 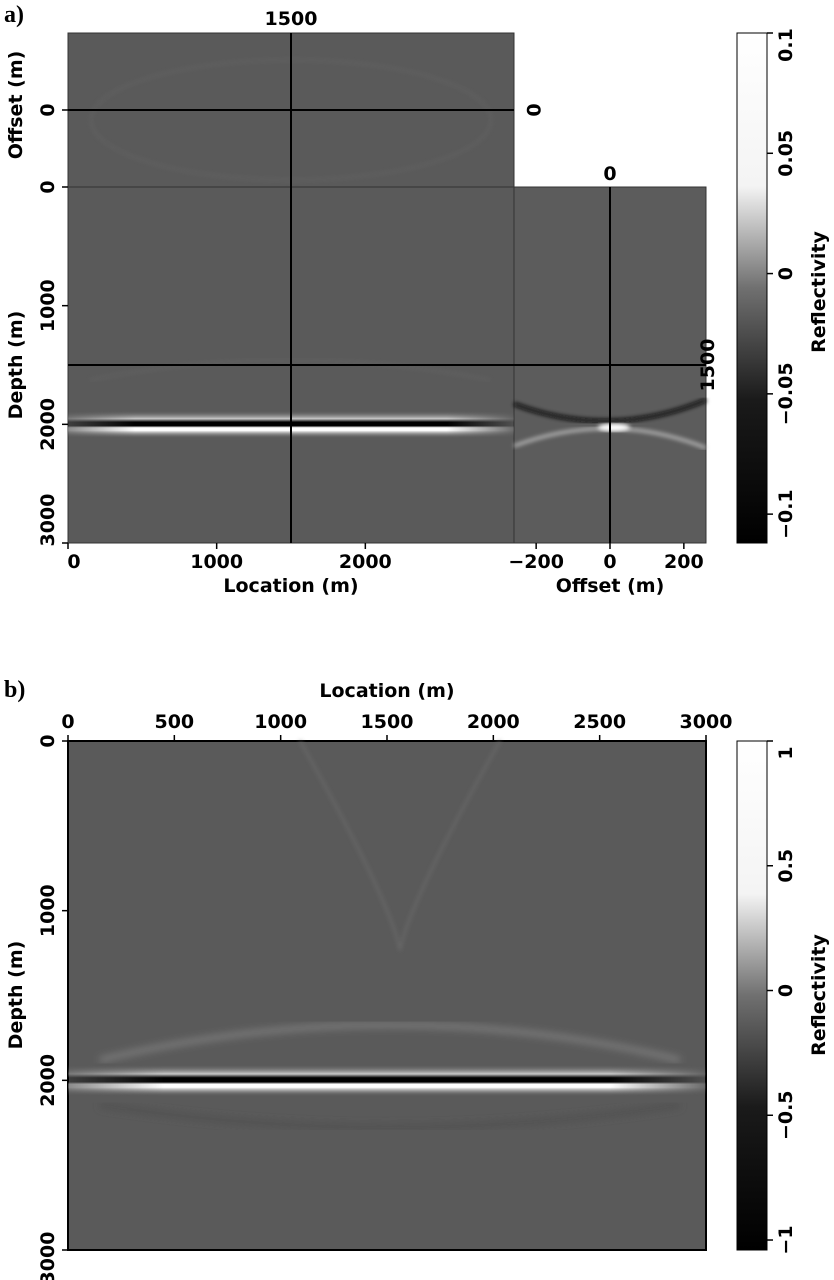 What do you see at coordinates (786, 1239) in the screenshot?
I see `colorbar-tick-label: −1` at bounding box center [786, 1239].